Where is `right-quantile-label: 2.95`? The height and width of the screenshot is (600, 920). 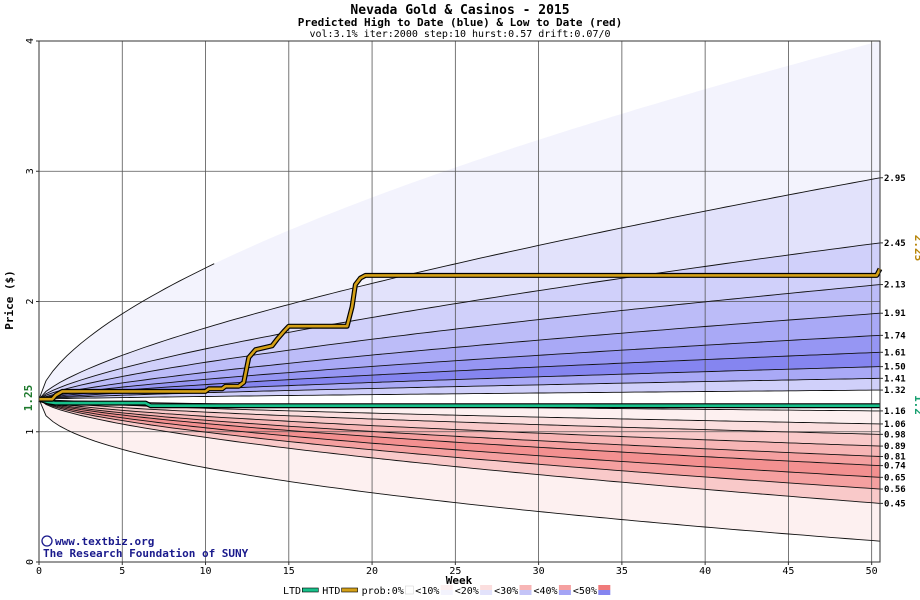
right-quantile-label: 2.95 is located at coordinates (895, 179).